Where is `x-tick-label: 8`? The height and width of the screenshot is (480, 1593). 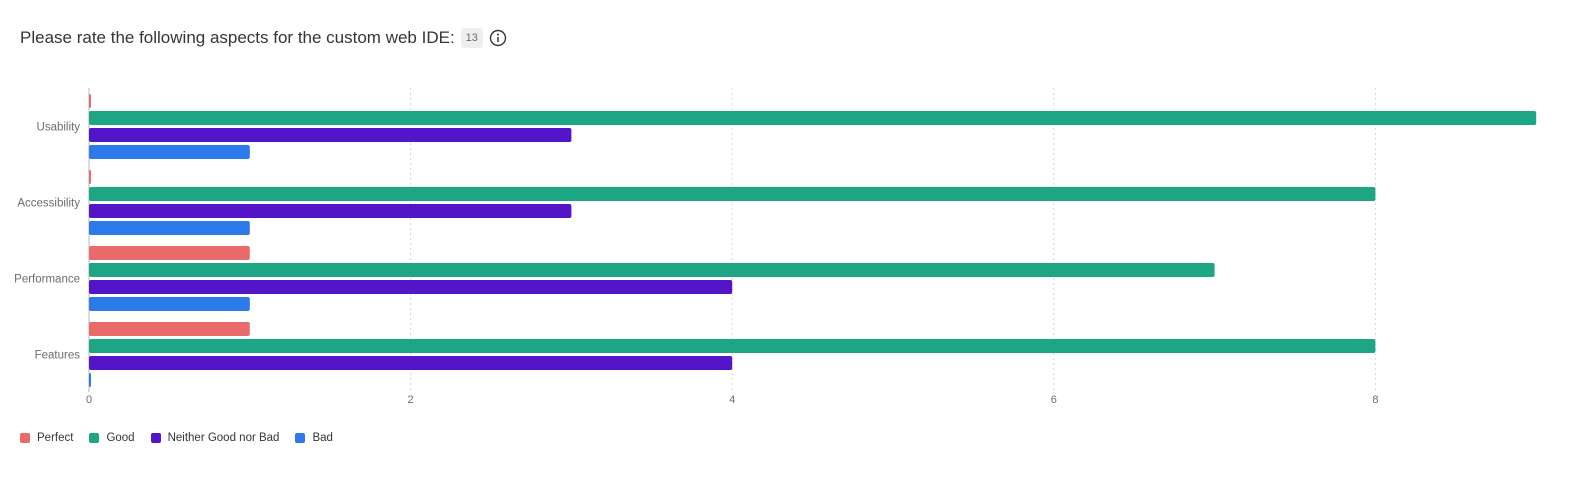
x-tick-label: 8 is located at coordinates (1375, 400).